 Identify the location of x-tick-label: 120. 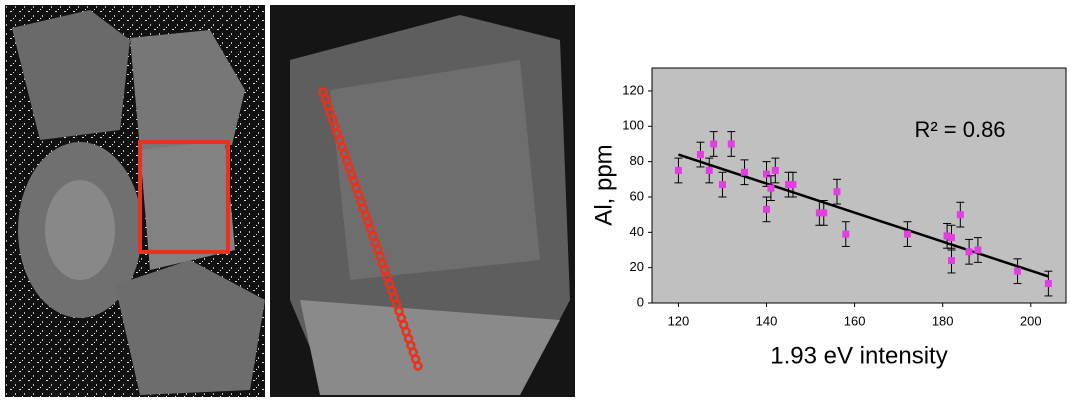
(679, 320).